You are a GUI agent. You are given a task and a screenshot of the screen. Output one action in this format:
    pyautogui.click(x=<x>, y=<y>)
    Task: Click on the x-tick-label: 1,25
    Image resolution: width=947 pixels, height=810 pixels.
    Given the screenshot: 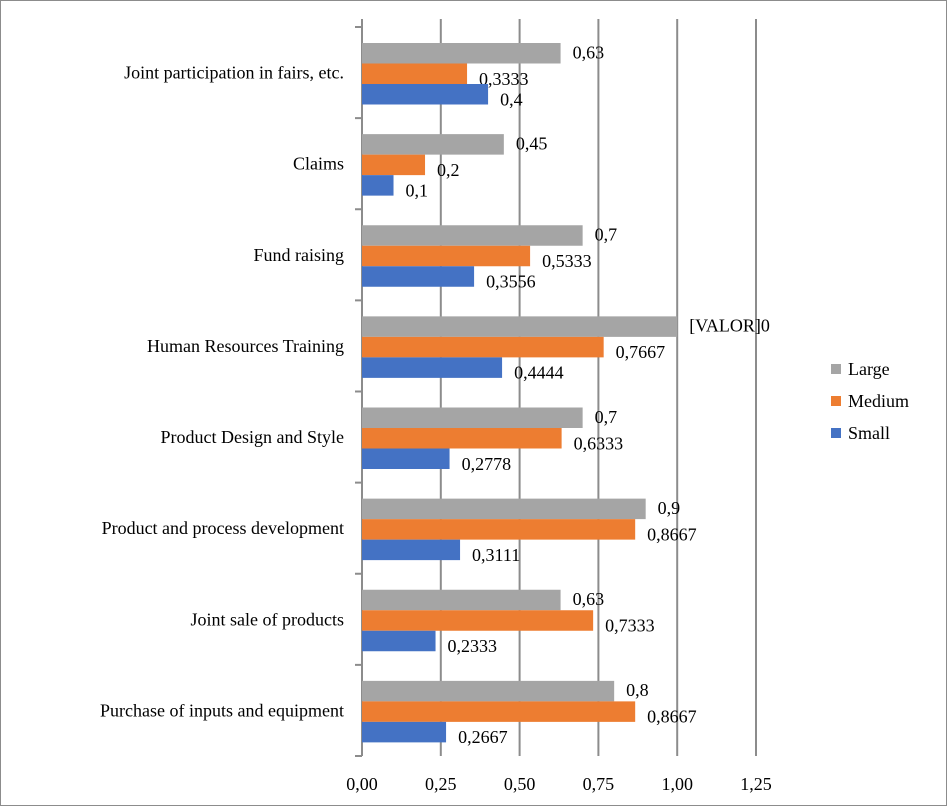 What is the action you would take?
    pyautogui.click(x=756, y=784)
    